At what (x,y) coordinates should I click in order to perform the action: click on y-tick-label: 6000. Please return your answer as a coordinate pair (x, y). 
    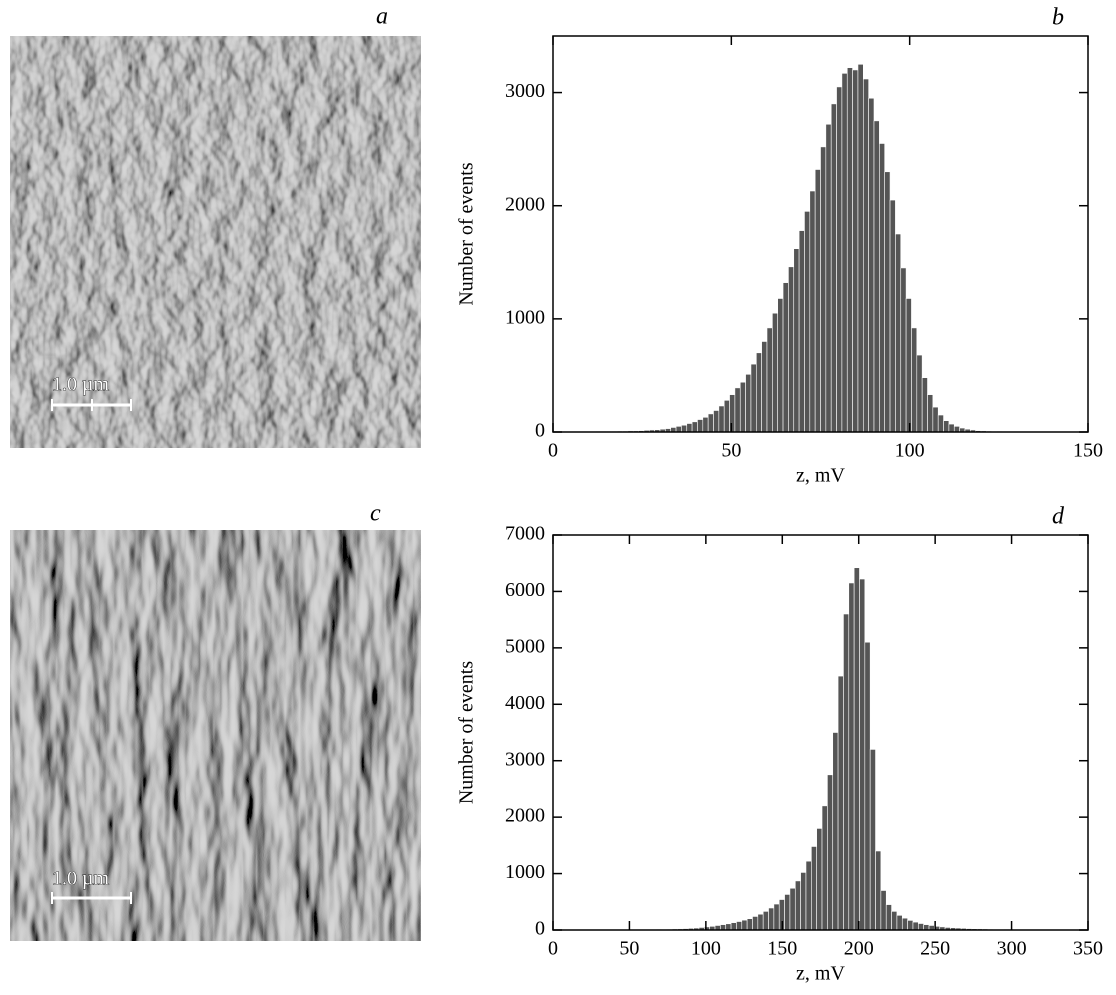
    Looking at the image, I should click on (525, 590).